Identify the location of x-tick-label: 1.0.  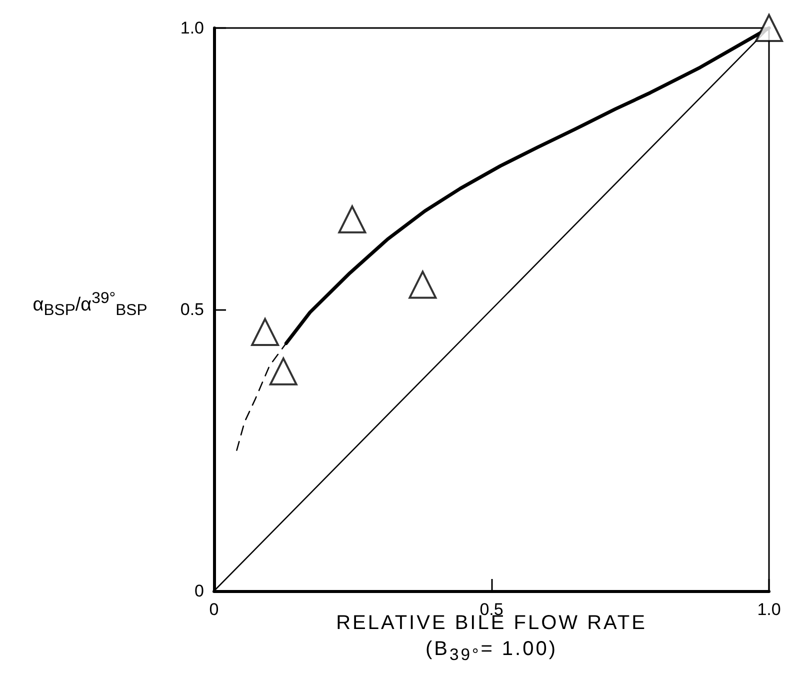
(769, 609).